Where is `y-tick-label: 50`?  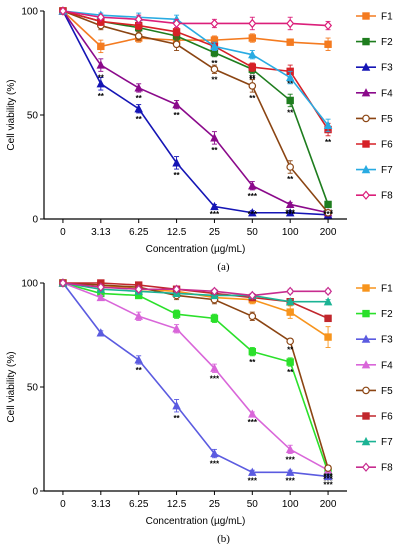
y-tick-label: 50 is located at coordinates (33, 388).